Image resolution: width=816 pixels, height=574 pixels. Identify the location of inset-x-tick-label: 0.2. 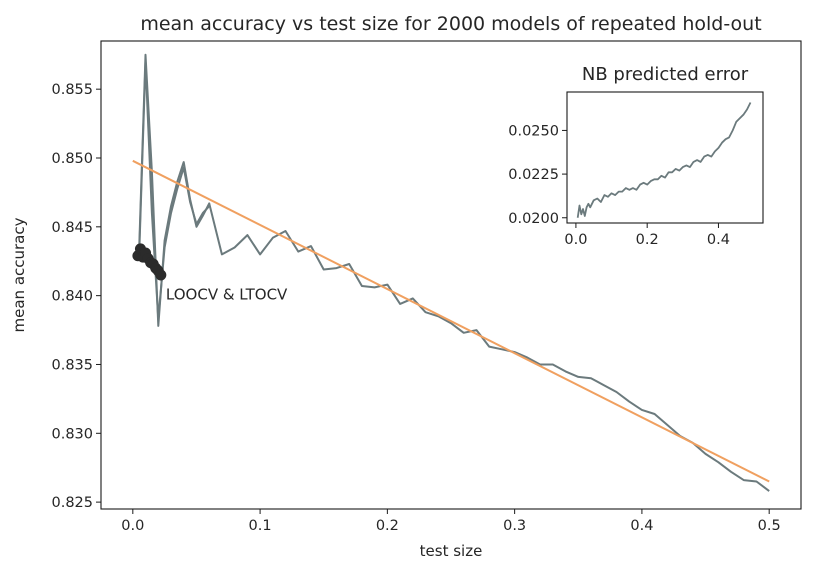
(647, 240).